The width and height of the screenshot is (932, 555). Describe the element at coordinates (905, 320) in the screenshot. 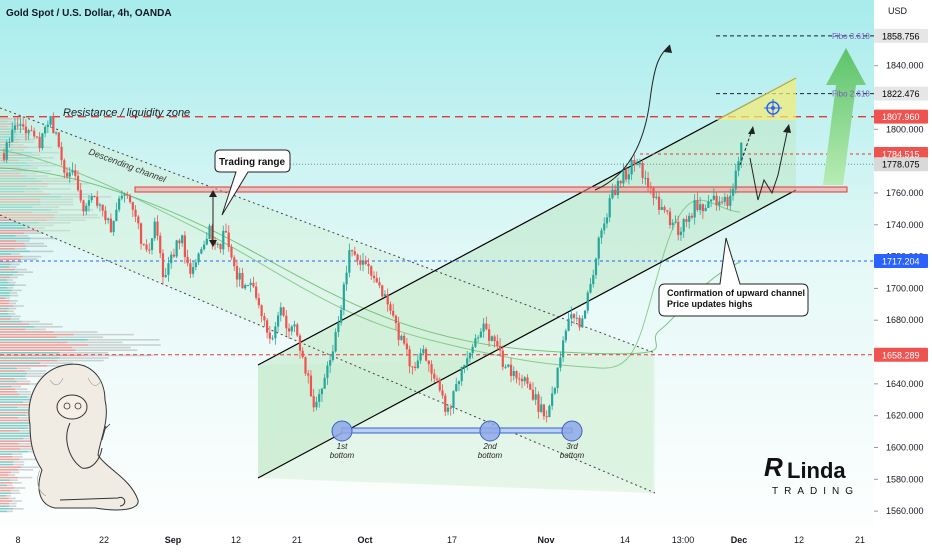

I see `y-tick-label: 1680.000` at that location.